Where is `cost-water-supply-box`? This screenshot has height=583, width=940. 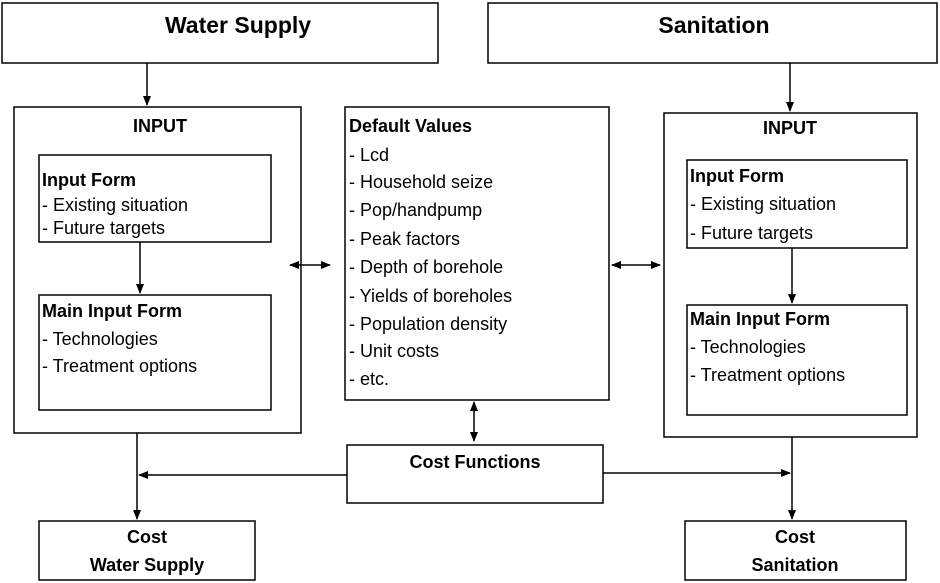
cost-water-supply-box is located at coordinates (147, 550).